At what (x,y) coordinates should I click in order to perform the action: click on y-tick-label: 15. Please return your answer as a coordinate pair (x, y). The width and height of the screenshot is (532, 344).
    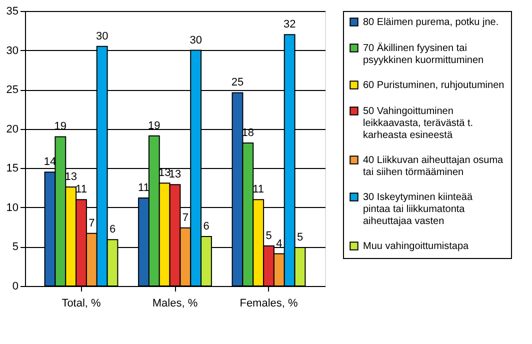
    Looking at the image, I should click on (12, 168).